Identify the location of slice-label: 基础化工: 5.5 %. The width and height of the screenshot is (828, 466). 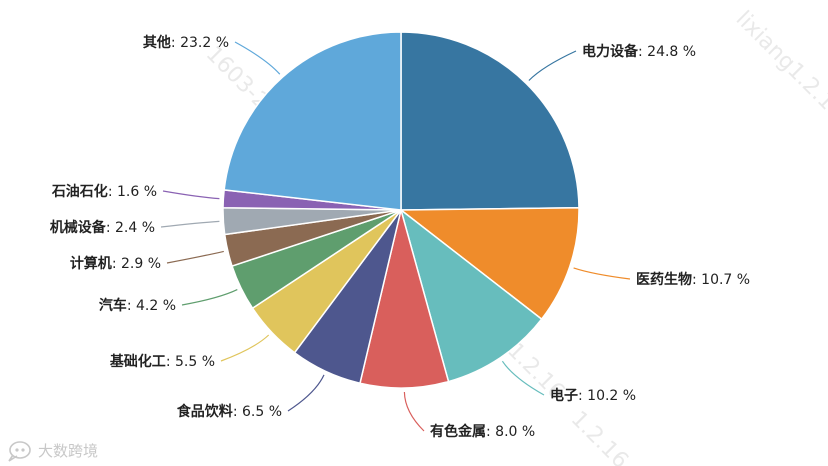
(162, 361).